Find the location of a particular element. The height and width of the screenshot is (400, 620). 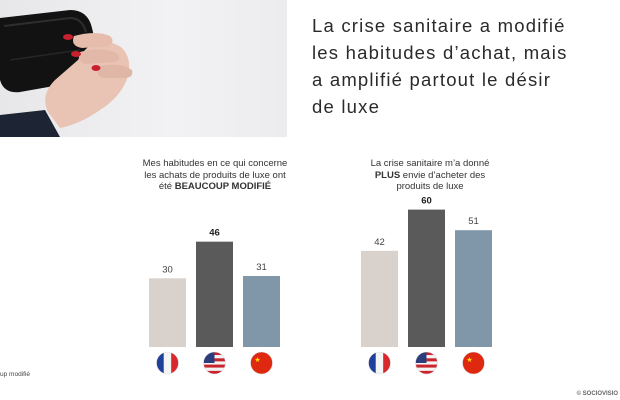

headline-line: La crise sanitaire a modifié is located at coordinates (439, 25).